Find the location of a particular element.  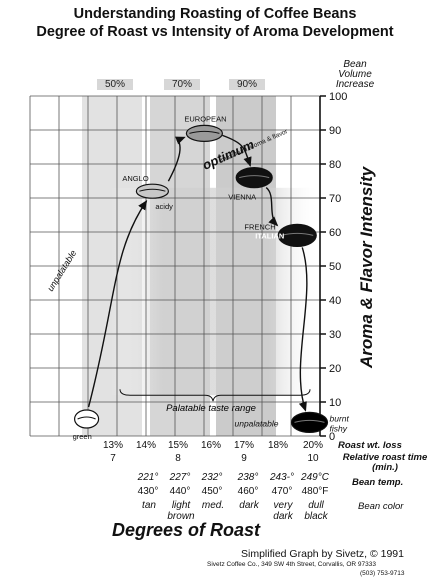

x-axis-name: Roast wt. loss is located at coordinates (370, 445).